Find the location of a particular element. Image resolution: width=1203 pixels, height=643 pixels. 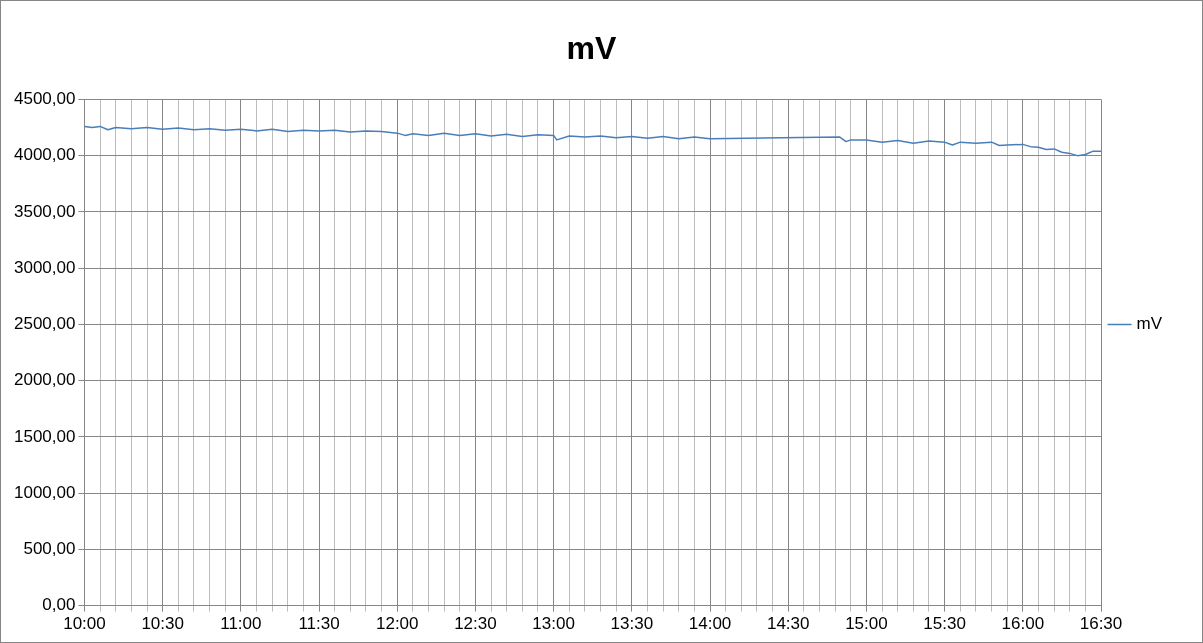

y-tick-label: 1500,00 is located at coordinates (45, 436).